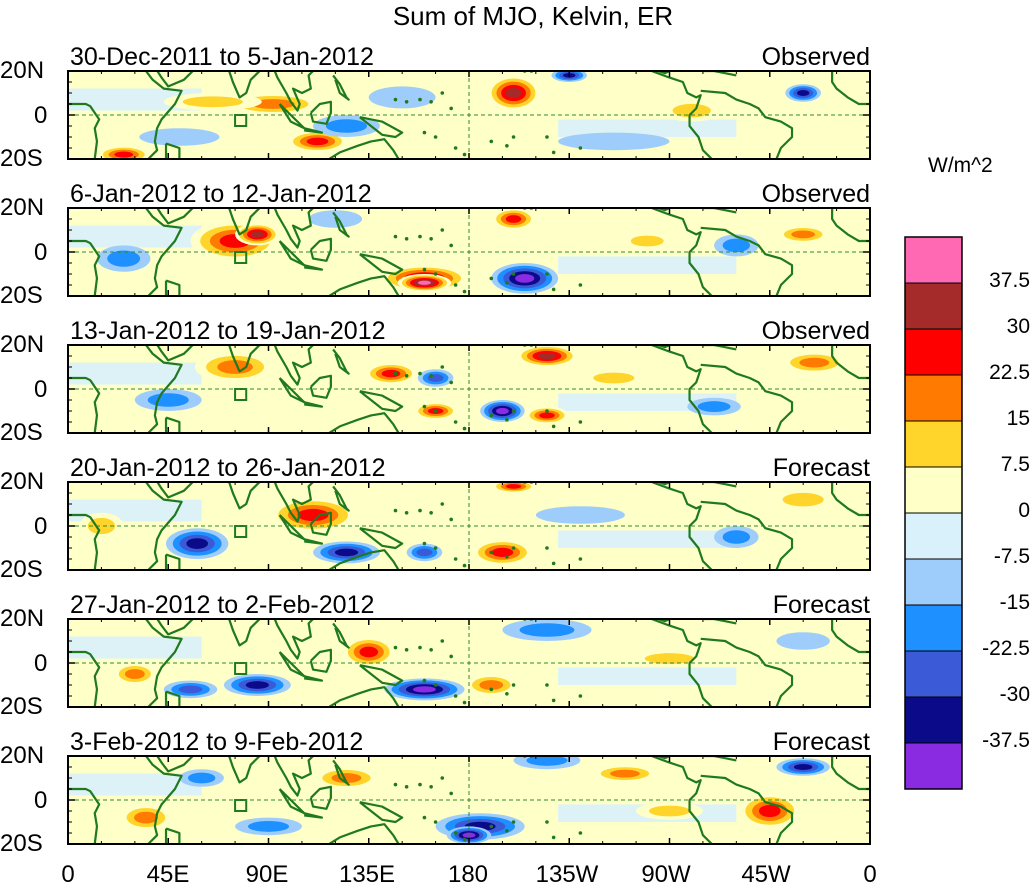  What do you see at coordinates (680, 252) in the screenshot?
I see `americas-west-coast` at bounding box center [680, 252].